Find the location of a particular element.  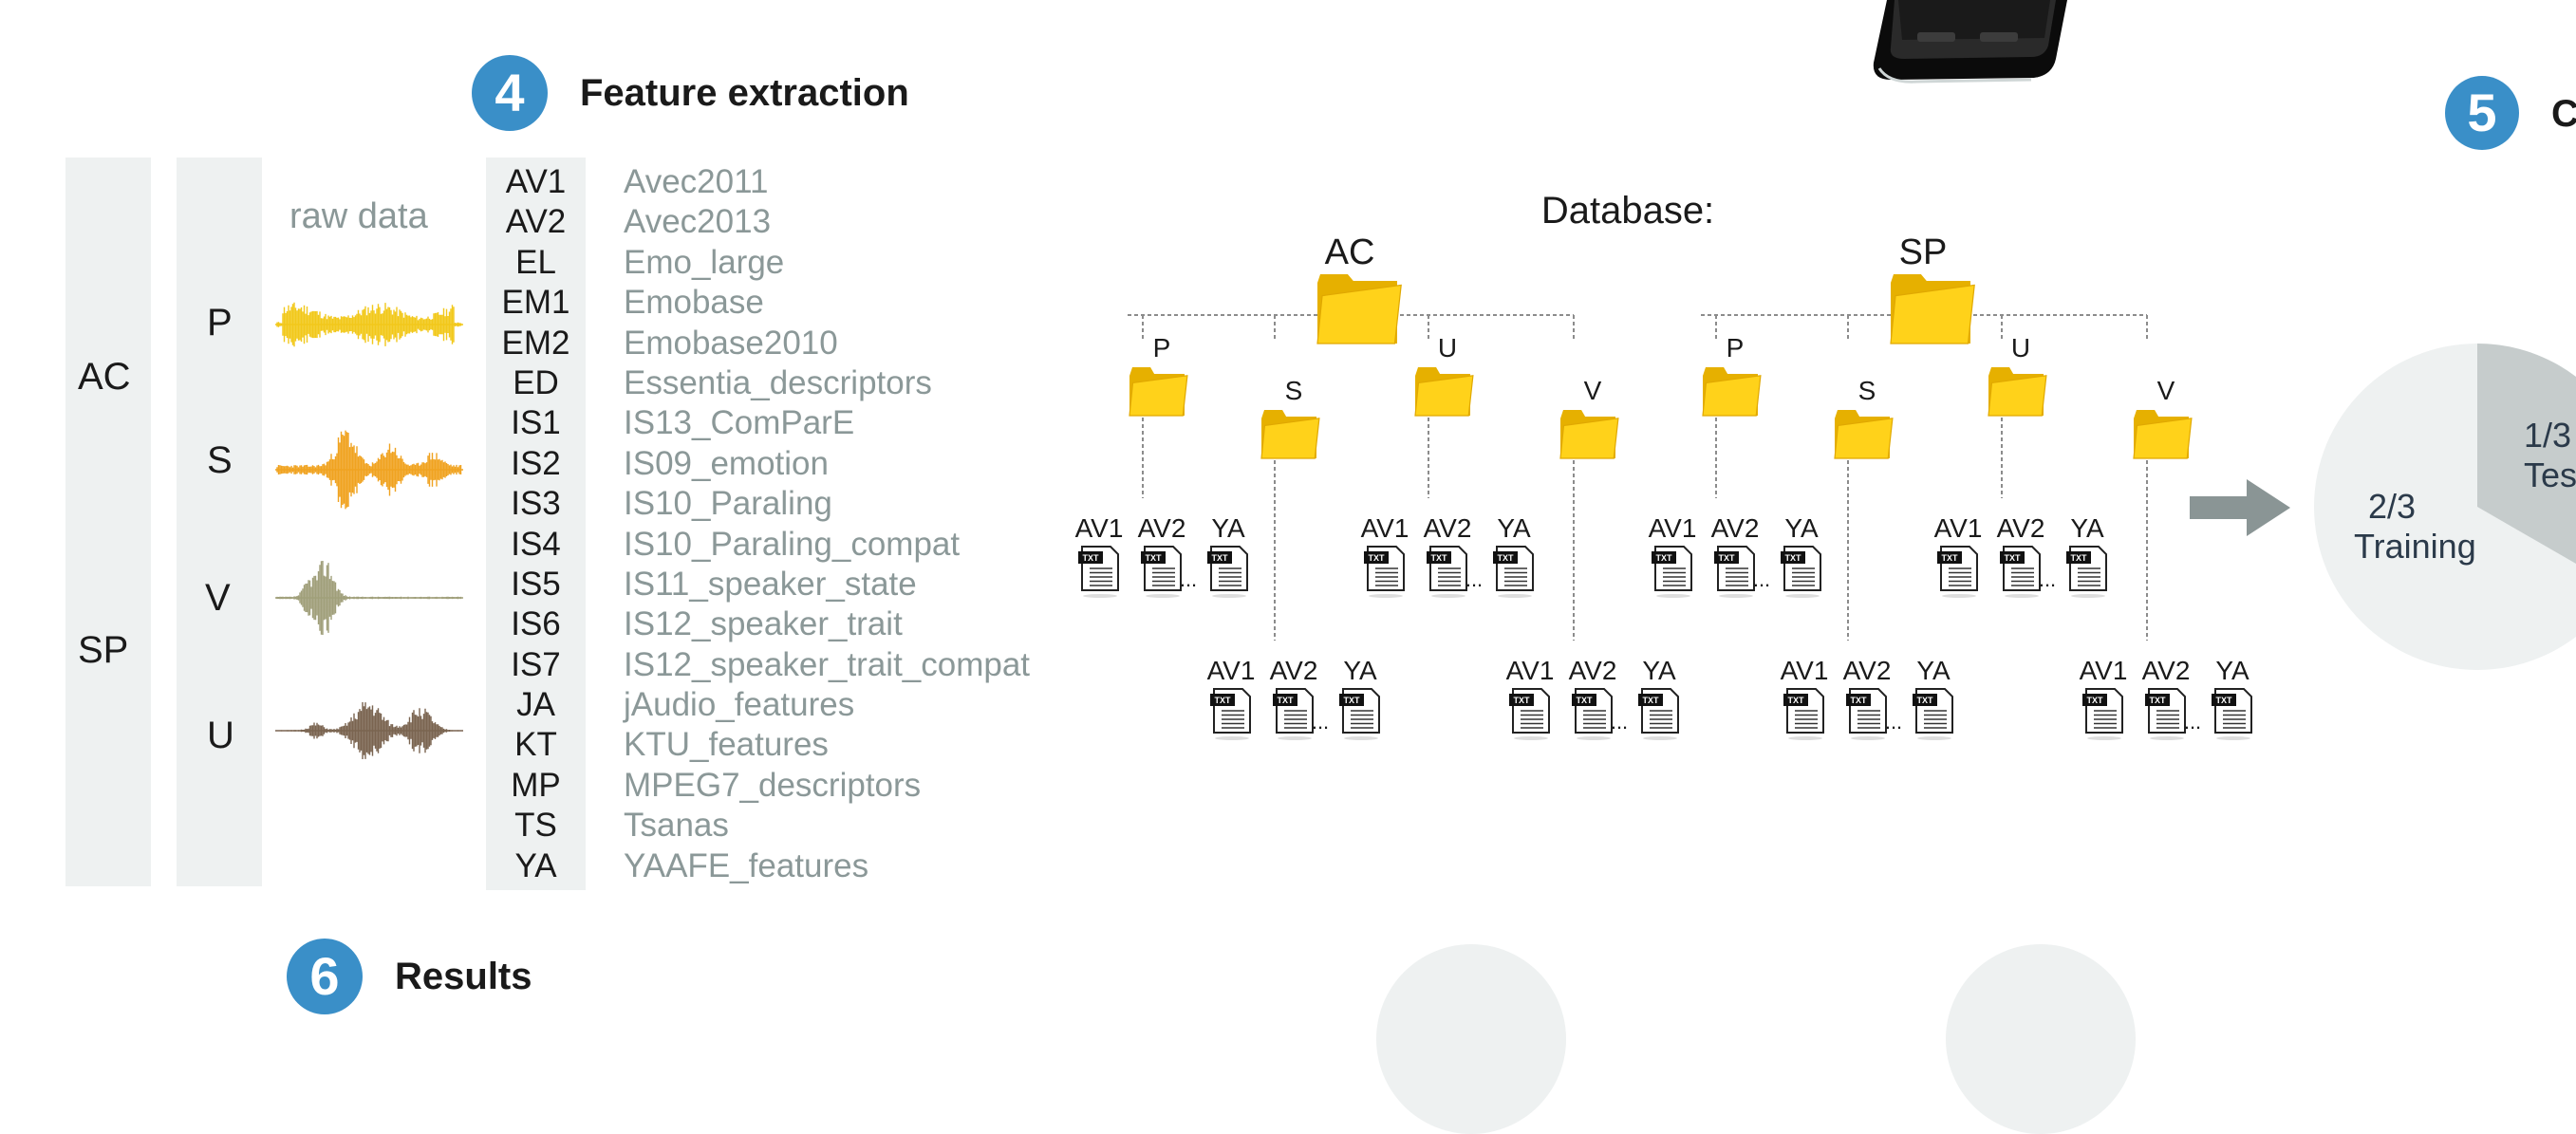

signal-label-u: U is located at coordinates (220, 735).